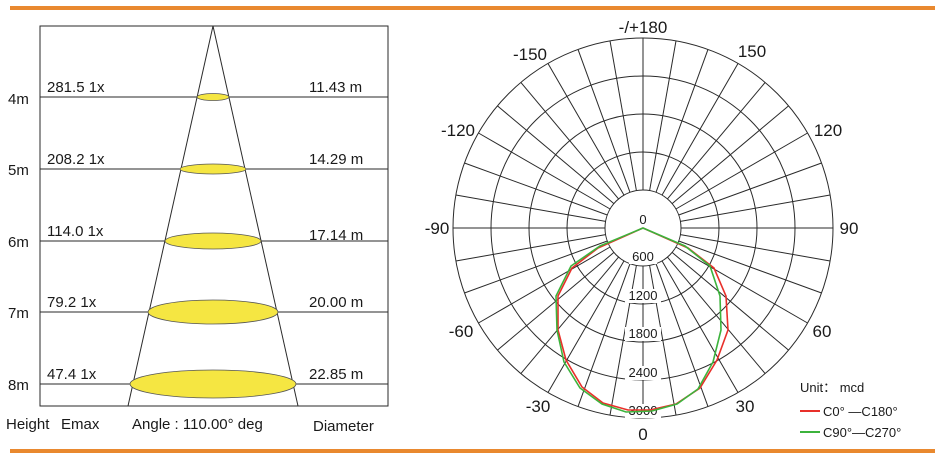  I want to click on bottom-accent-rule, so click(472, 451).